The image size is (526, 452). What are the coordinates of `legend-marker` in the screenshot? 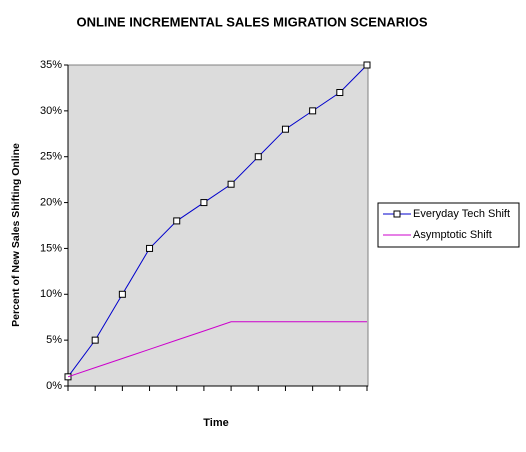 It's located at (397, 214).